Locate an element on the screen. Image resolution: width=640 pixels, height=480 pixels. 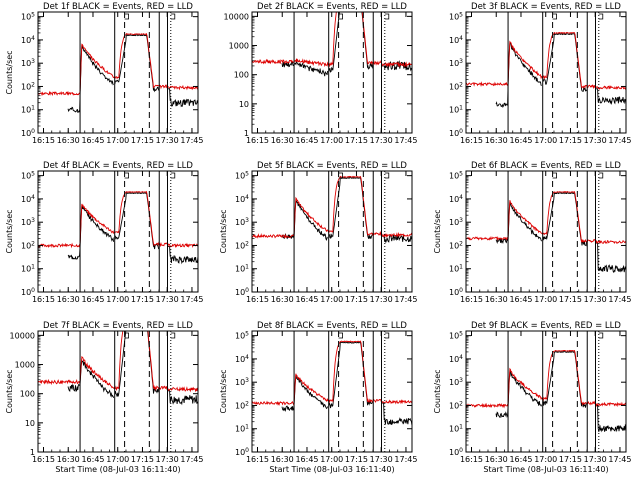
panel-title: Det 1f BLACK = Events, RED = LLD is located at coordinates (118, 7).